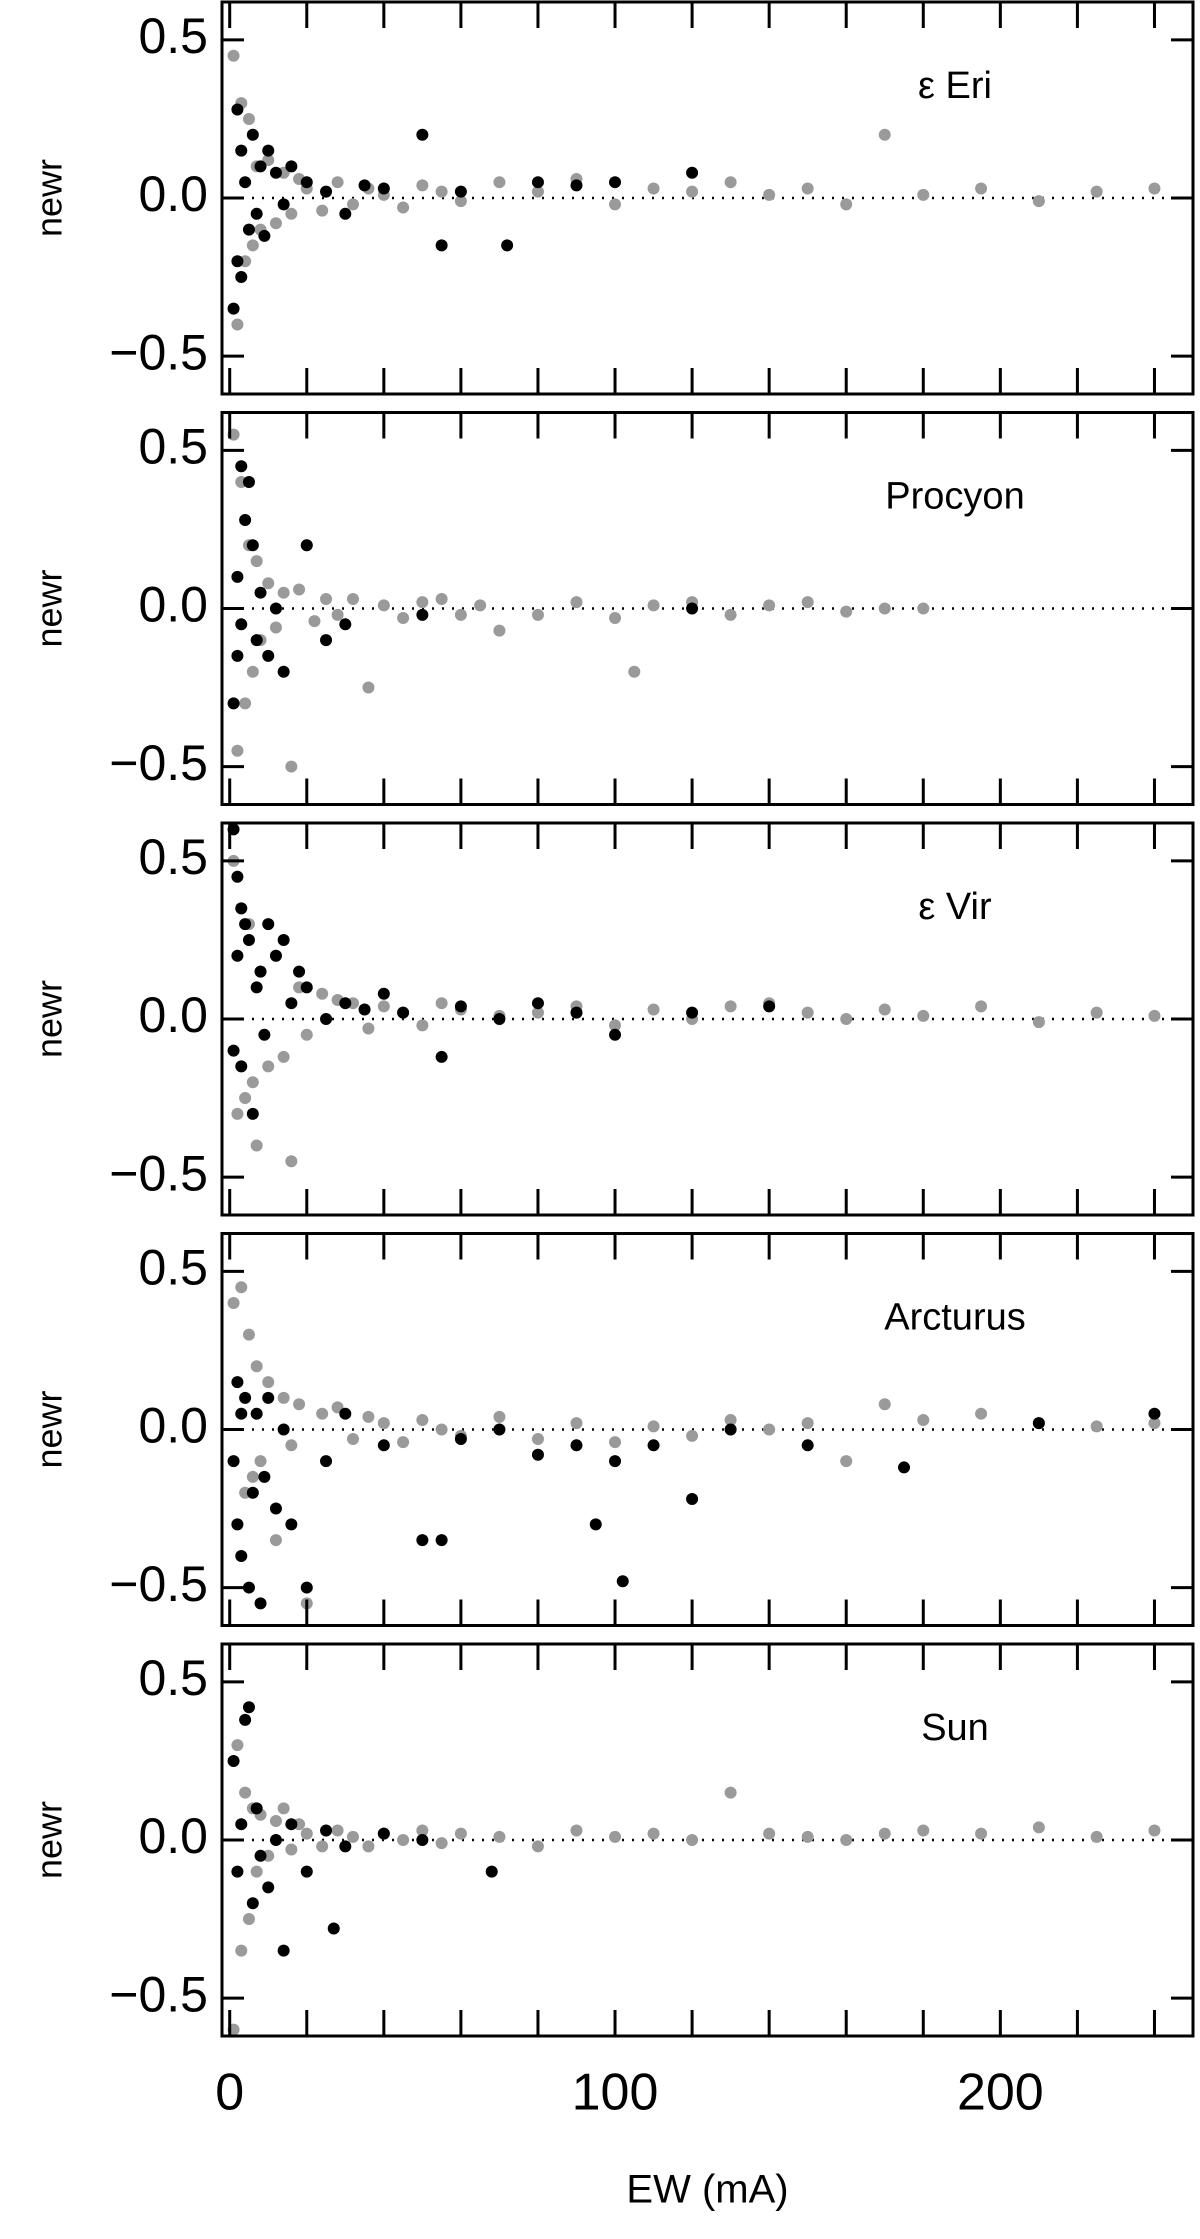 This screenshot has height=2239, width=1200. What do you see at coordinates (955, 1728) in the screenshot?
I see `panel-label: Sun` at bounding box center [955, 1728].